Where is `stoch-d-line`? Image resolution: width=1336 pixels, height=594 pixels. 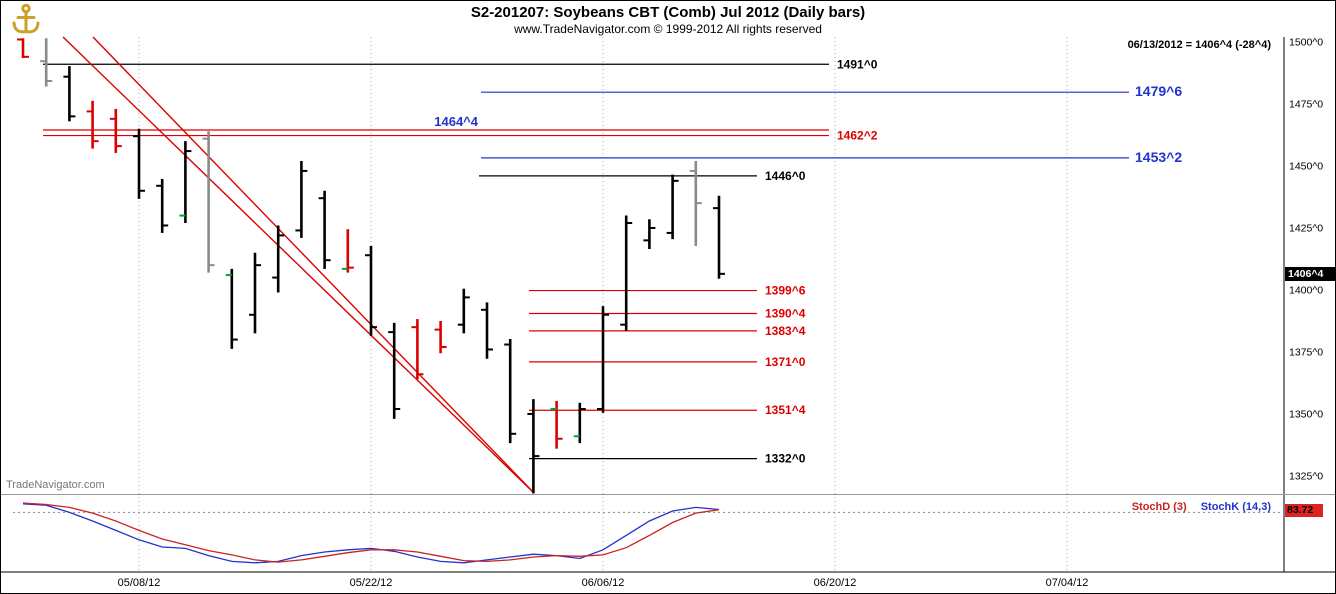 stoch-d-line is located at coordinates (371, 532).